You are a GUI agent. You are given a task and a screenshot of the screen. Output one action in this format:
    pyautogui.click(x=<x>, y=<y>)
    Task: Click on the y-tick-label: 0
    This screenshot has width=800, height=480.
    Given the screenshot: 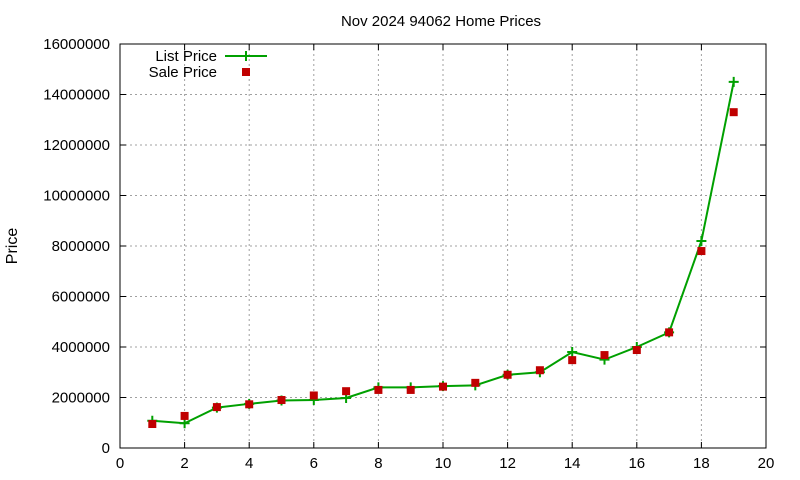 What is the action you would take?
    pyautogui.click(x=106, y=448)
    